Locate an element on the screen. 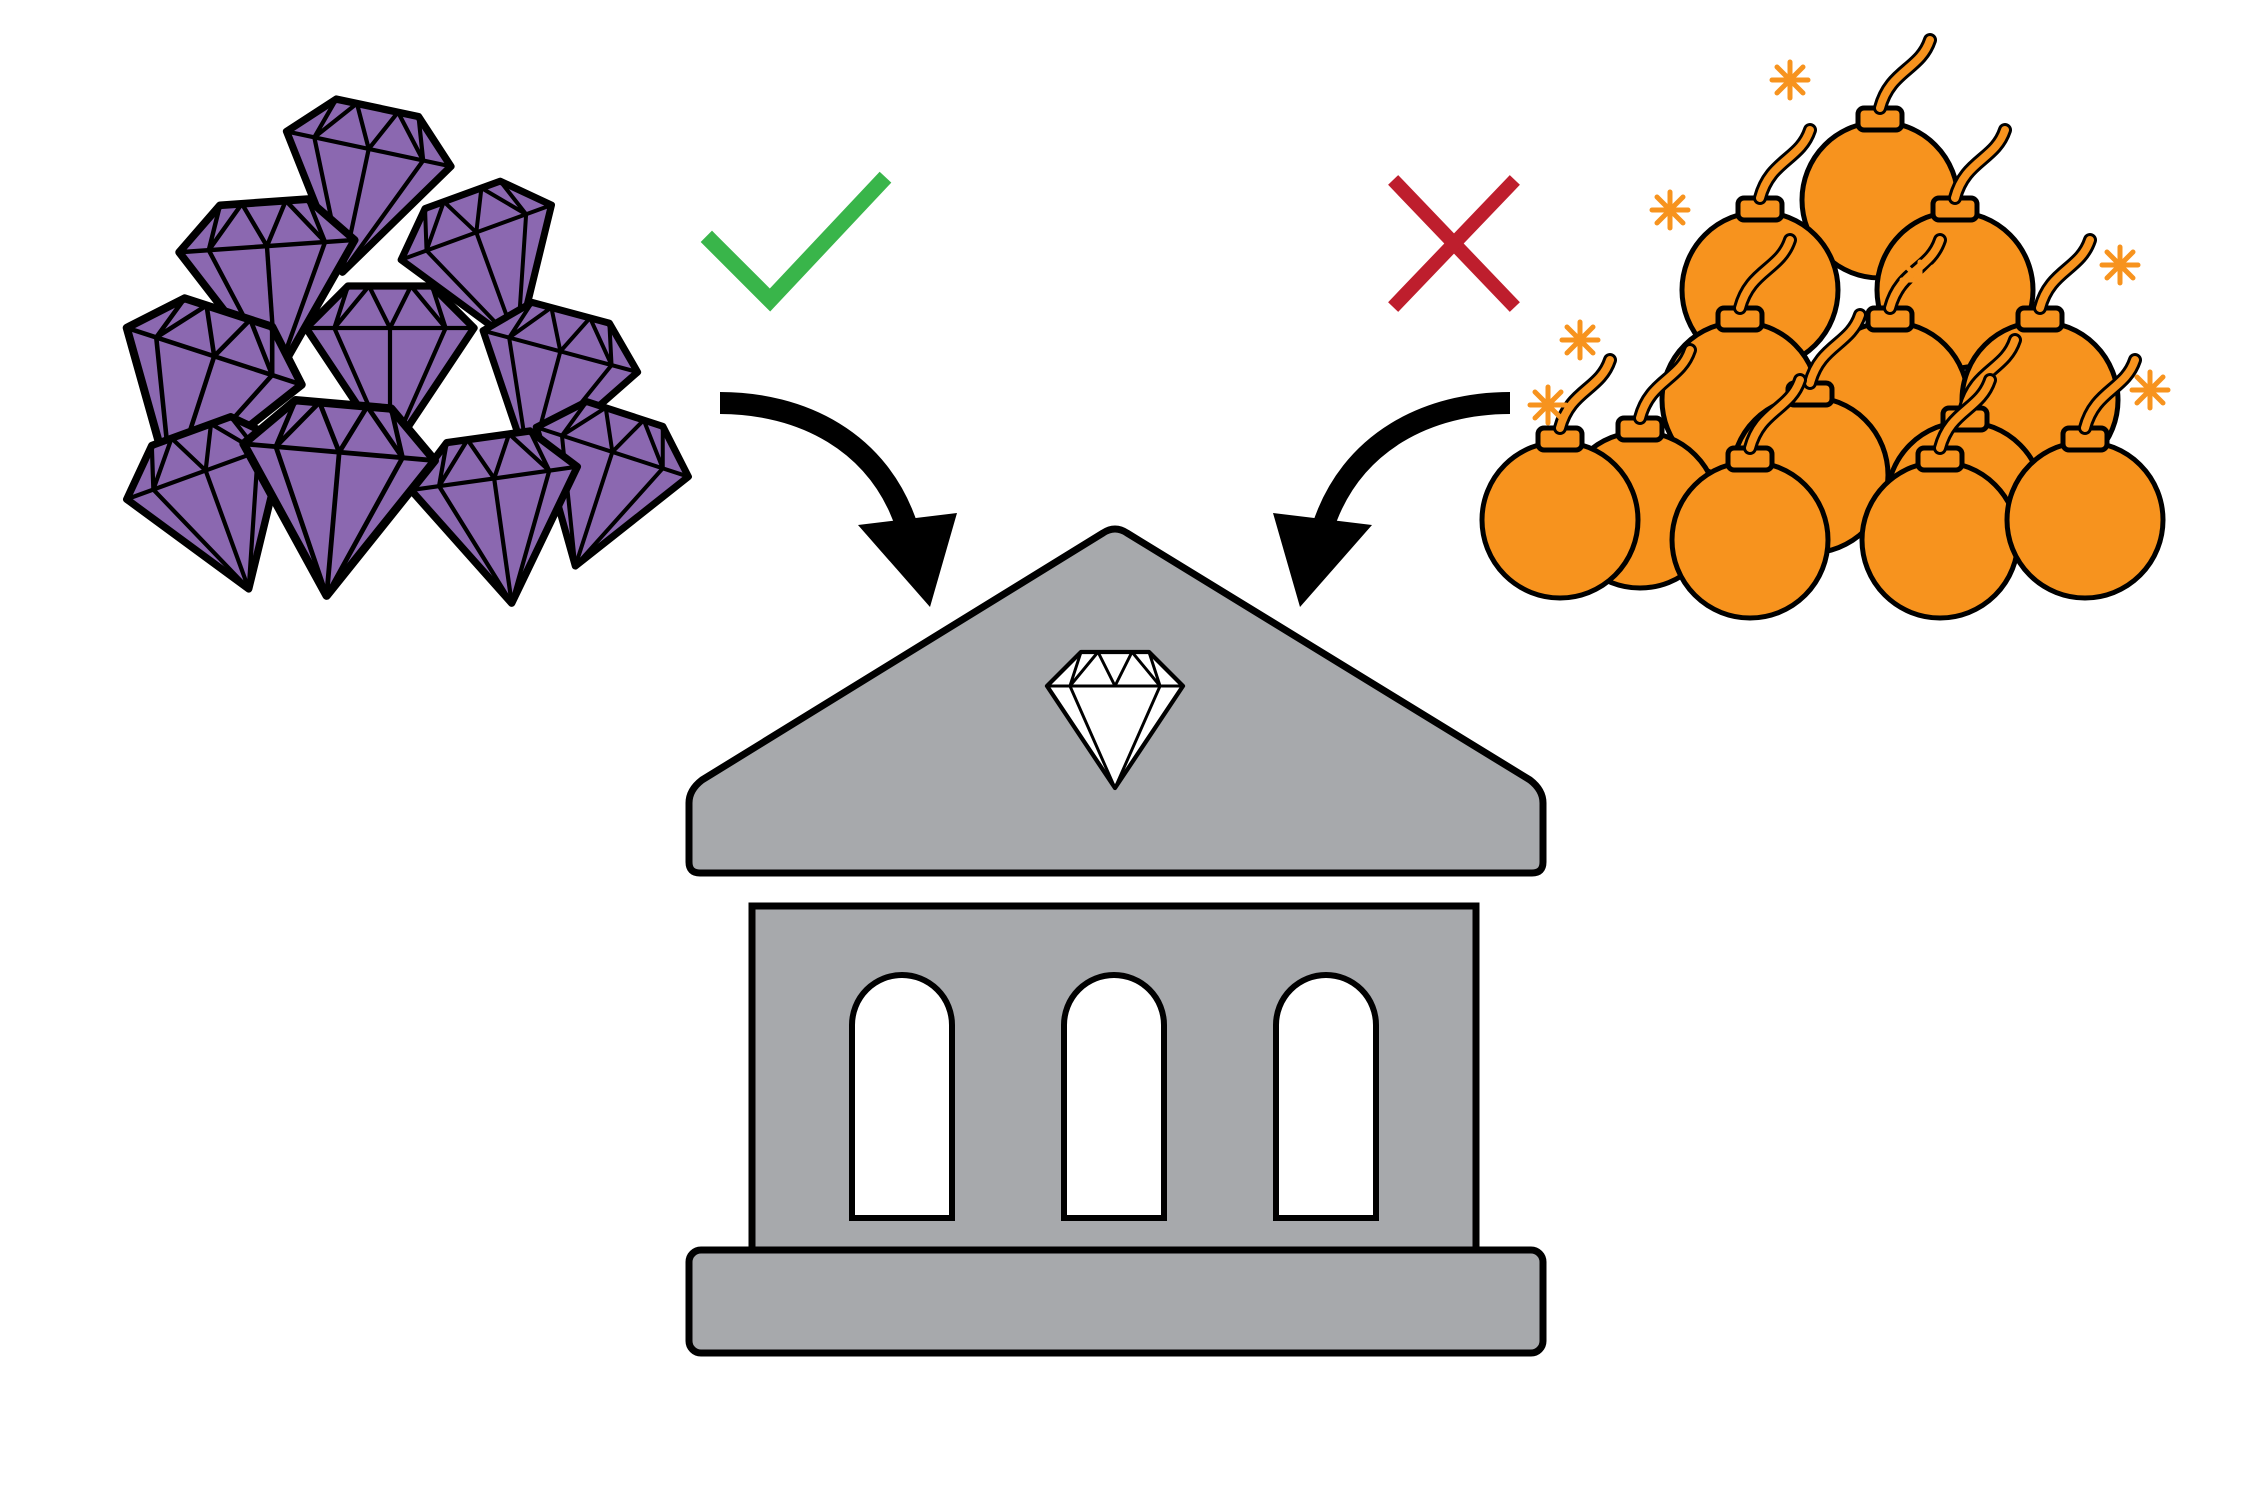  curved-arrow-icon-right is located at coordinates (1392, 499).